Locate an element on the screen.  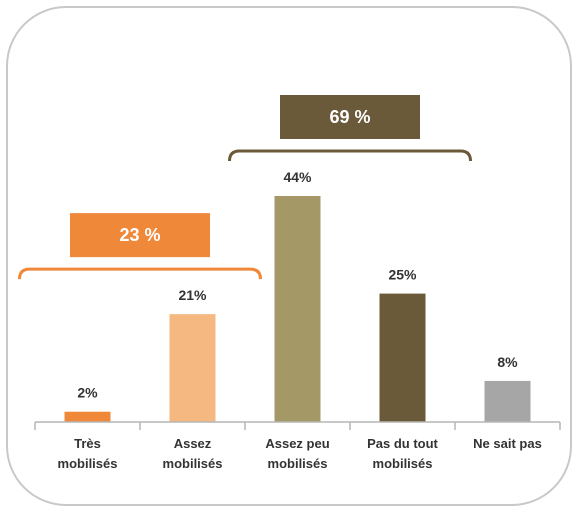
value-label-1: 21% is located at coordinates (192, 295).